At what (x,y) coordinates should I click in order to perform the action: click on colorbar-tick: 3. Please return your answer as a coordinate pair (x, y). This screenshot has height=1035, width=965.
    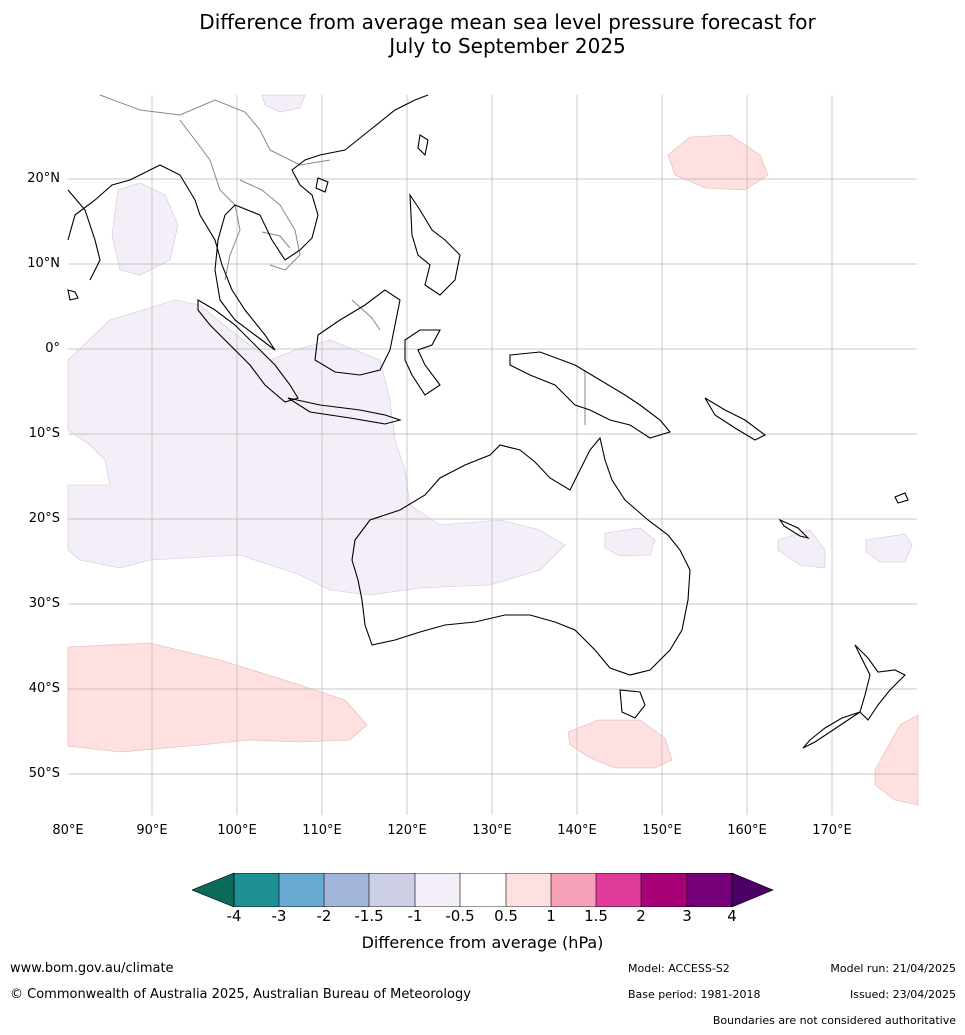
    Looking at the image, I should click on (687, 916).